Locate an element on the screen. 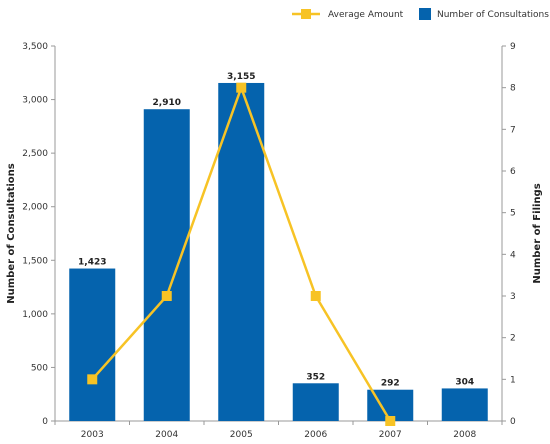 The height and width of the screenshot is (444, 550). y-axis-right-title: Number of Filings is located at coordinates (537, 233).